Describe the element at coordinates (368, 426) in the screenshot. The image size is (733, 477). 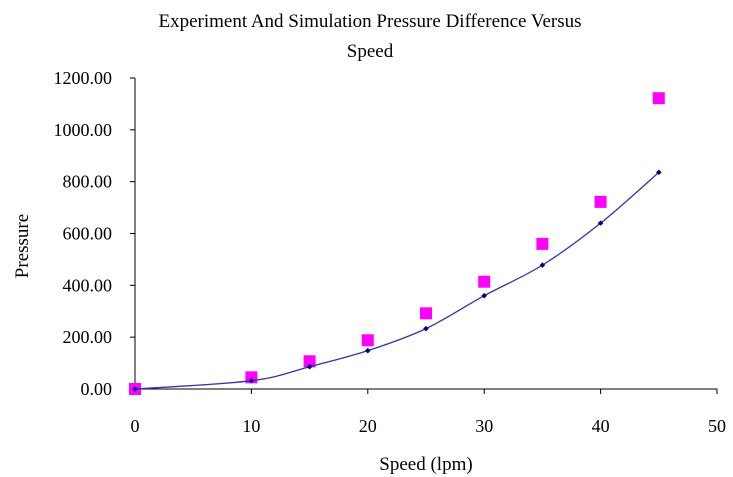
I see `x-tick-label: 20` at that location.